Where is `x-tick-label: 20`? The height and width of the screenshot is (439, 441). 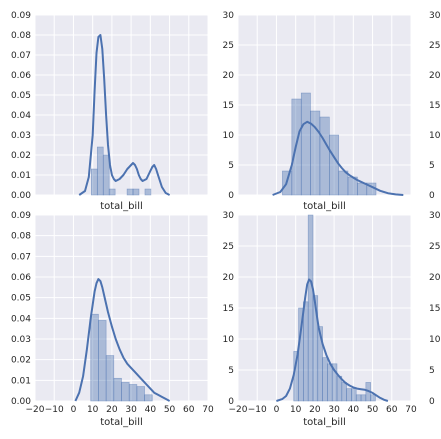
x-tick-label: 20 is located at coordinates (315, 410).